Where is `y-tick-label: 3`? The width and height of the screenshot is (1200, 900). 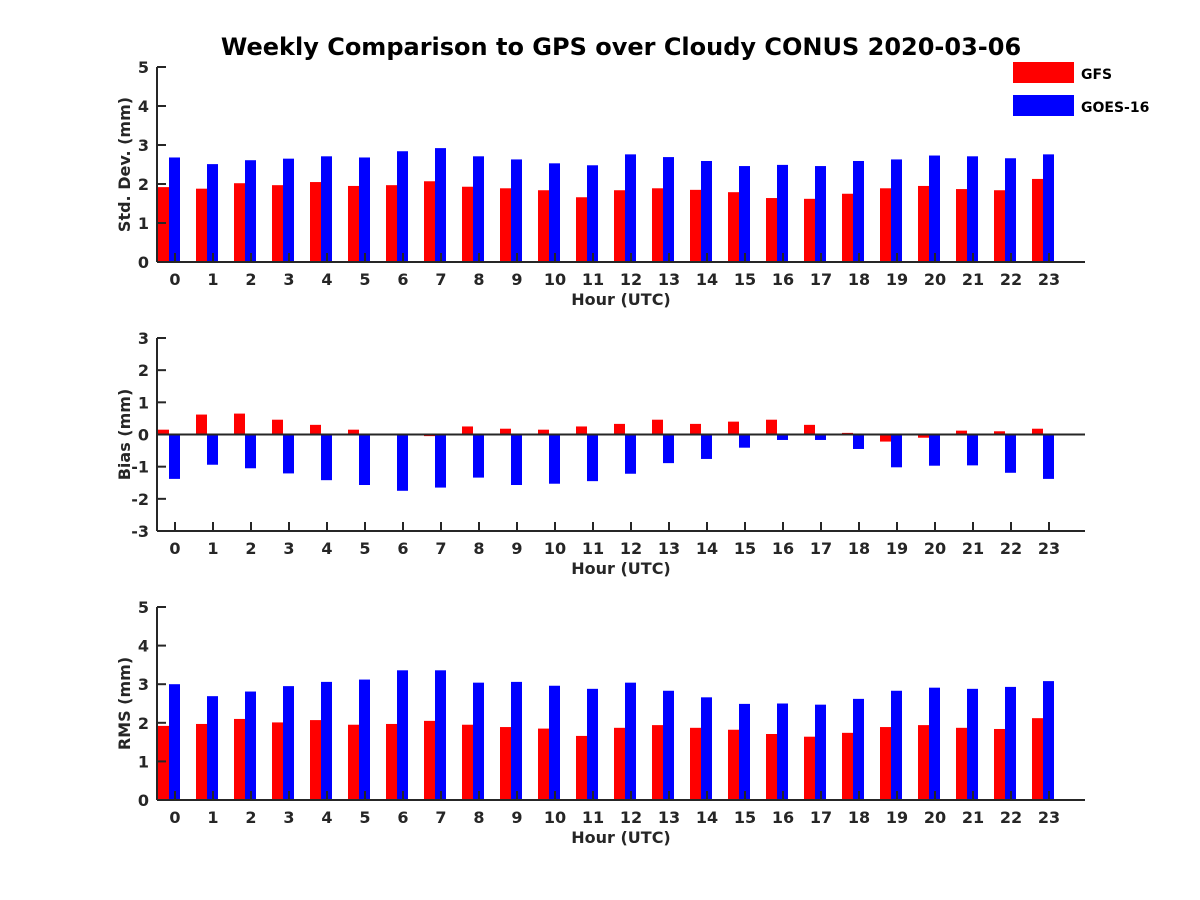 y-tick-label: 3 is located at coordinates (143, 338).